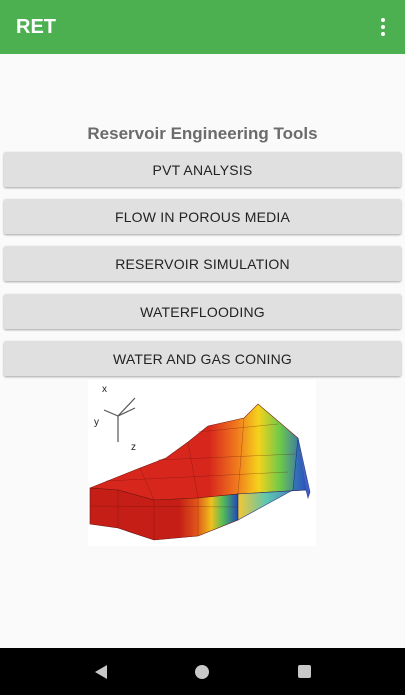 This screenshot has width=405, height=695. I want to click on page-heading: Reservoir Engineering Tools, so click(202, 133).